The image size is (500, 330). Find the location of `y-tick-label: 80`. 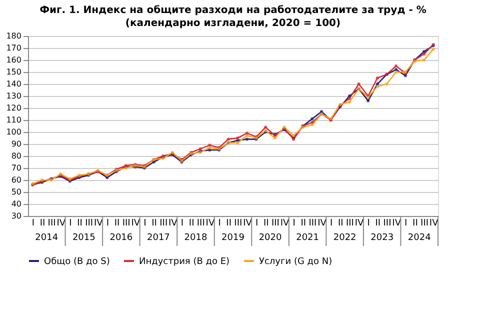

y-tick-label: 80 is located at coordinates (16, 156).